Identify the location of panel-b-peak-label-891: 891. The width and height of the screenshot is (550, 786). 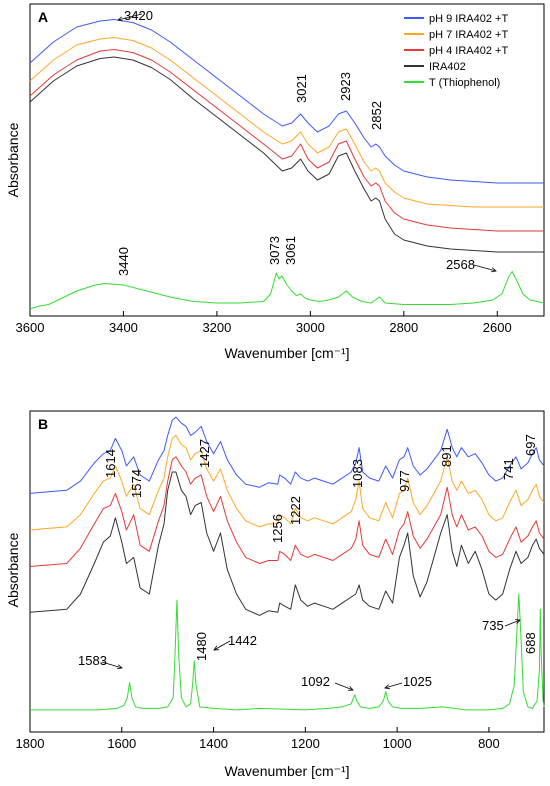
(446, 456).